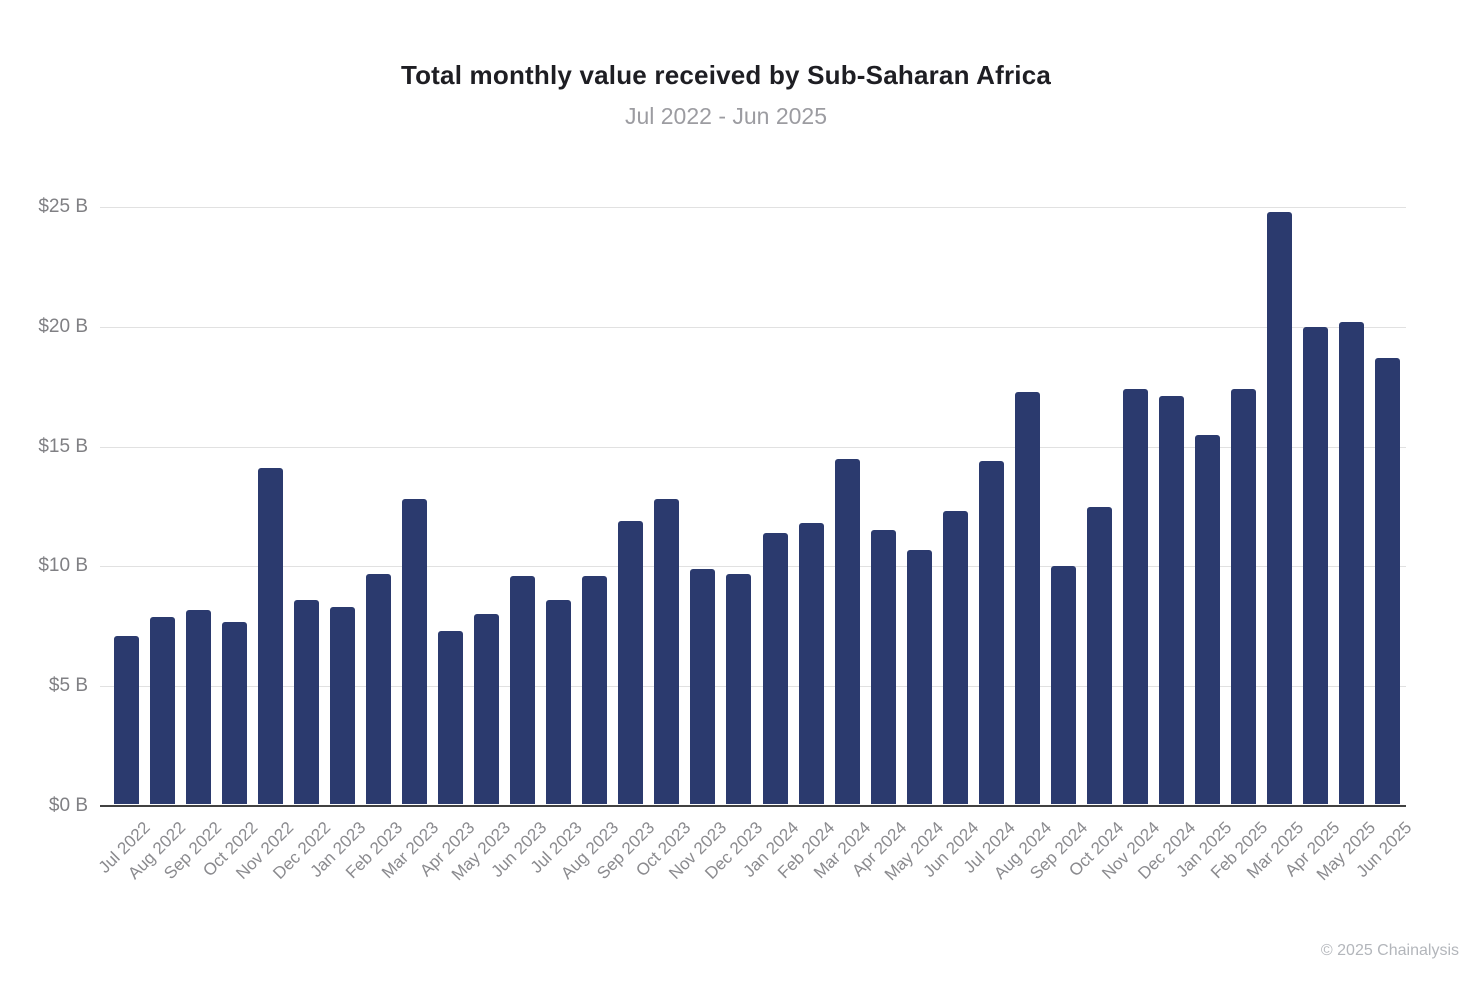 Image resolution: width=1484 pixels, height=990 pixels. I want to click on y-tick-label: $15 B, so click(63, 446).